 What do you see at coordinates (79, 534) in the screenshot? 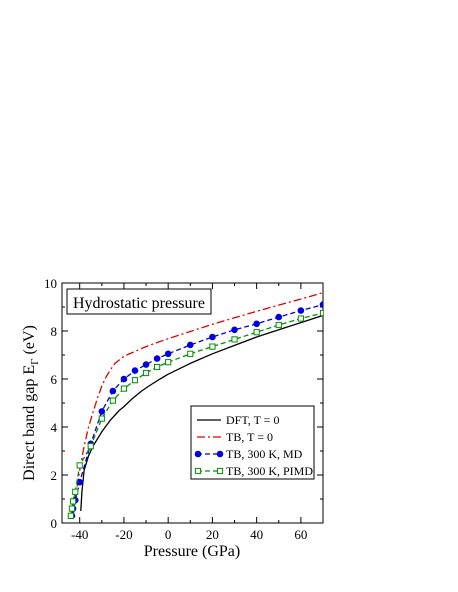
I see `x-tick-label: -40` at bounding box center [79, 534].